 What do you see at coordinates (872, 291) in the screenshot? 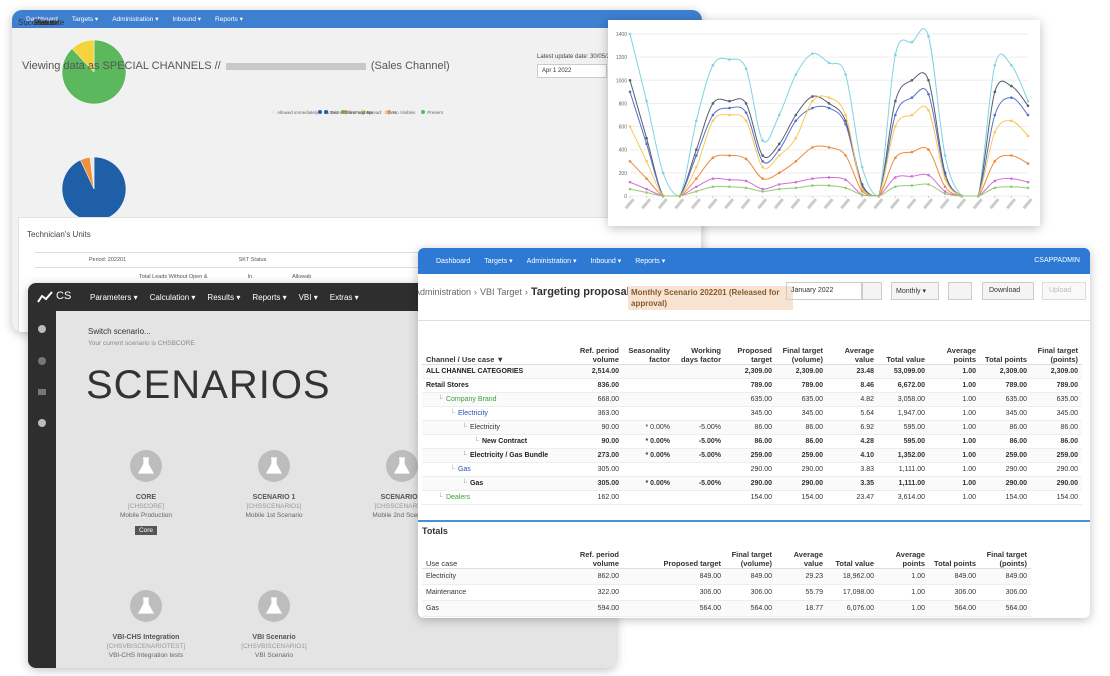
I see `calendar-button` at bounding box center [872, 291].